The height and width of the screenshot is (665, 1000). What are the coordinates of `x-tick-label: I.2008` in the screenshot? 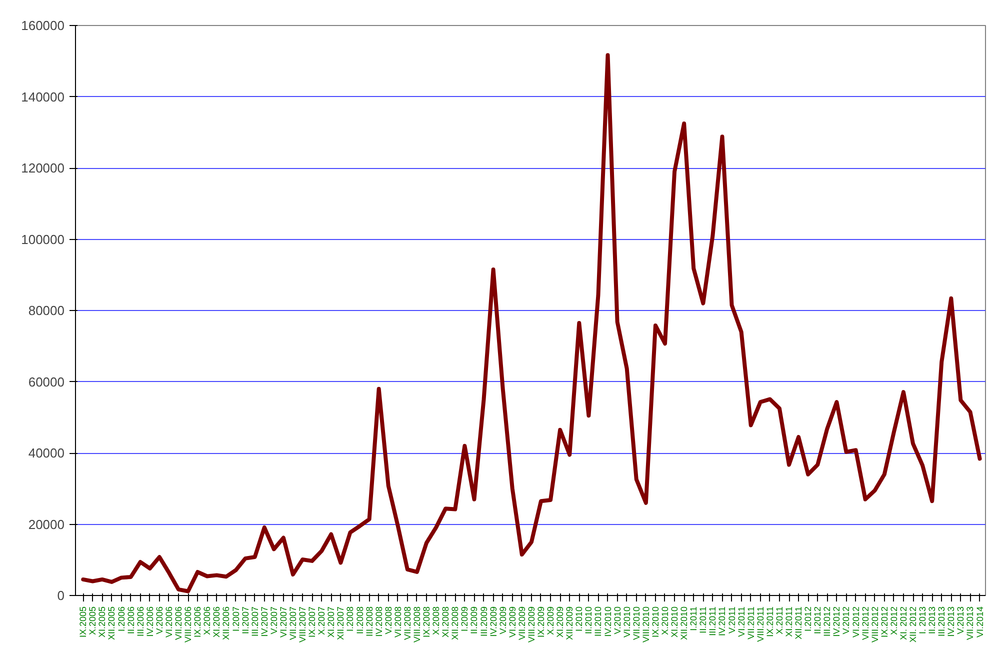 It's located at (350, 619).